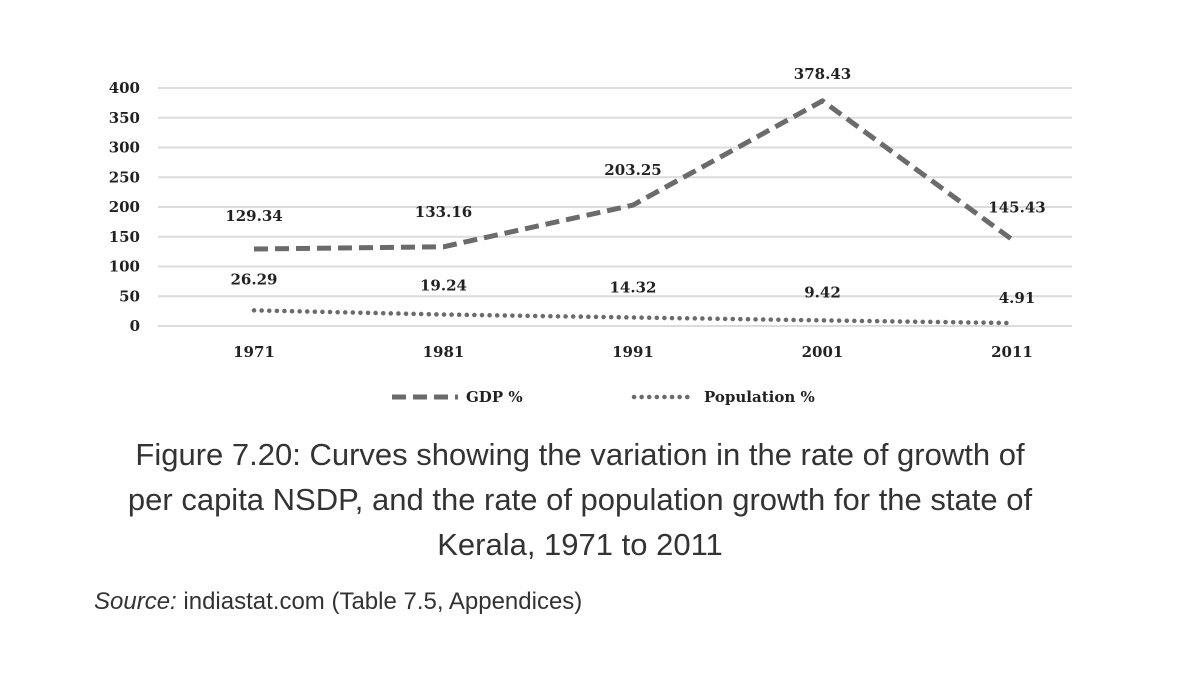 Image resolution: width=1200 pixels, height=675 pixels. What do you see at coordinates (129, 296) in the screenshot?
I see `y-tick-label: 50` at bounding box center [129, 296].